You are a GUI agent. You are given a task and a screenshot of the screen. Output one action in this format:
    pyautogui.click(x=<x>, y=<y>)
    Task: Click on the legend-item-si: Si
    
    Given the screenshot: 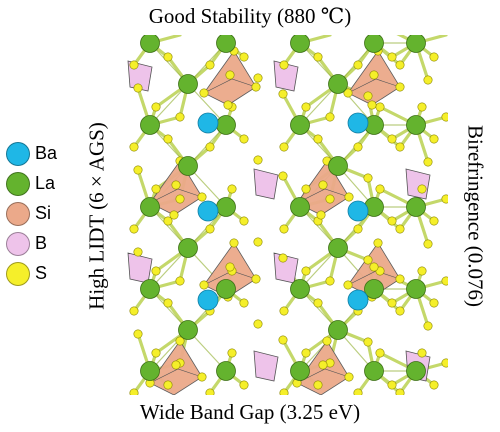 What is the action you would take?
    pyautogui.click(x=41, y=215)
    